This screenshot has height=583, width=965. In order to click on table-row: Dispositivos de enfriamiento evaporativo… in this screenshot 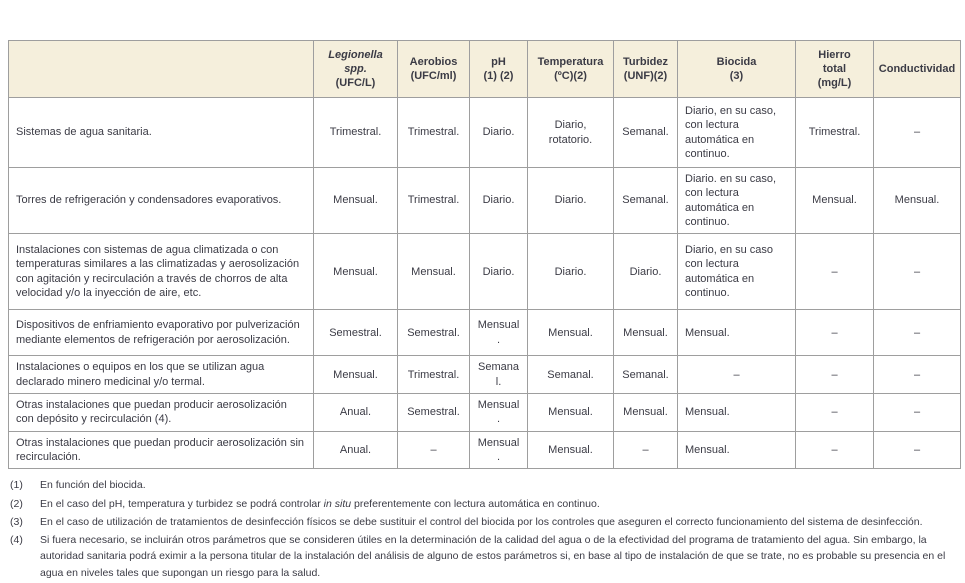, I will do `click(484, 333)`.